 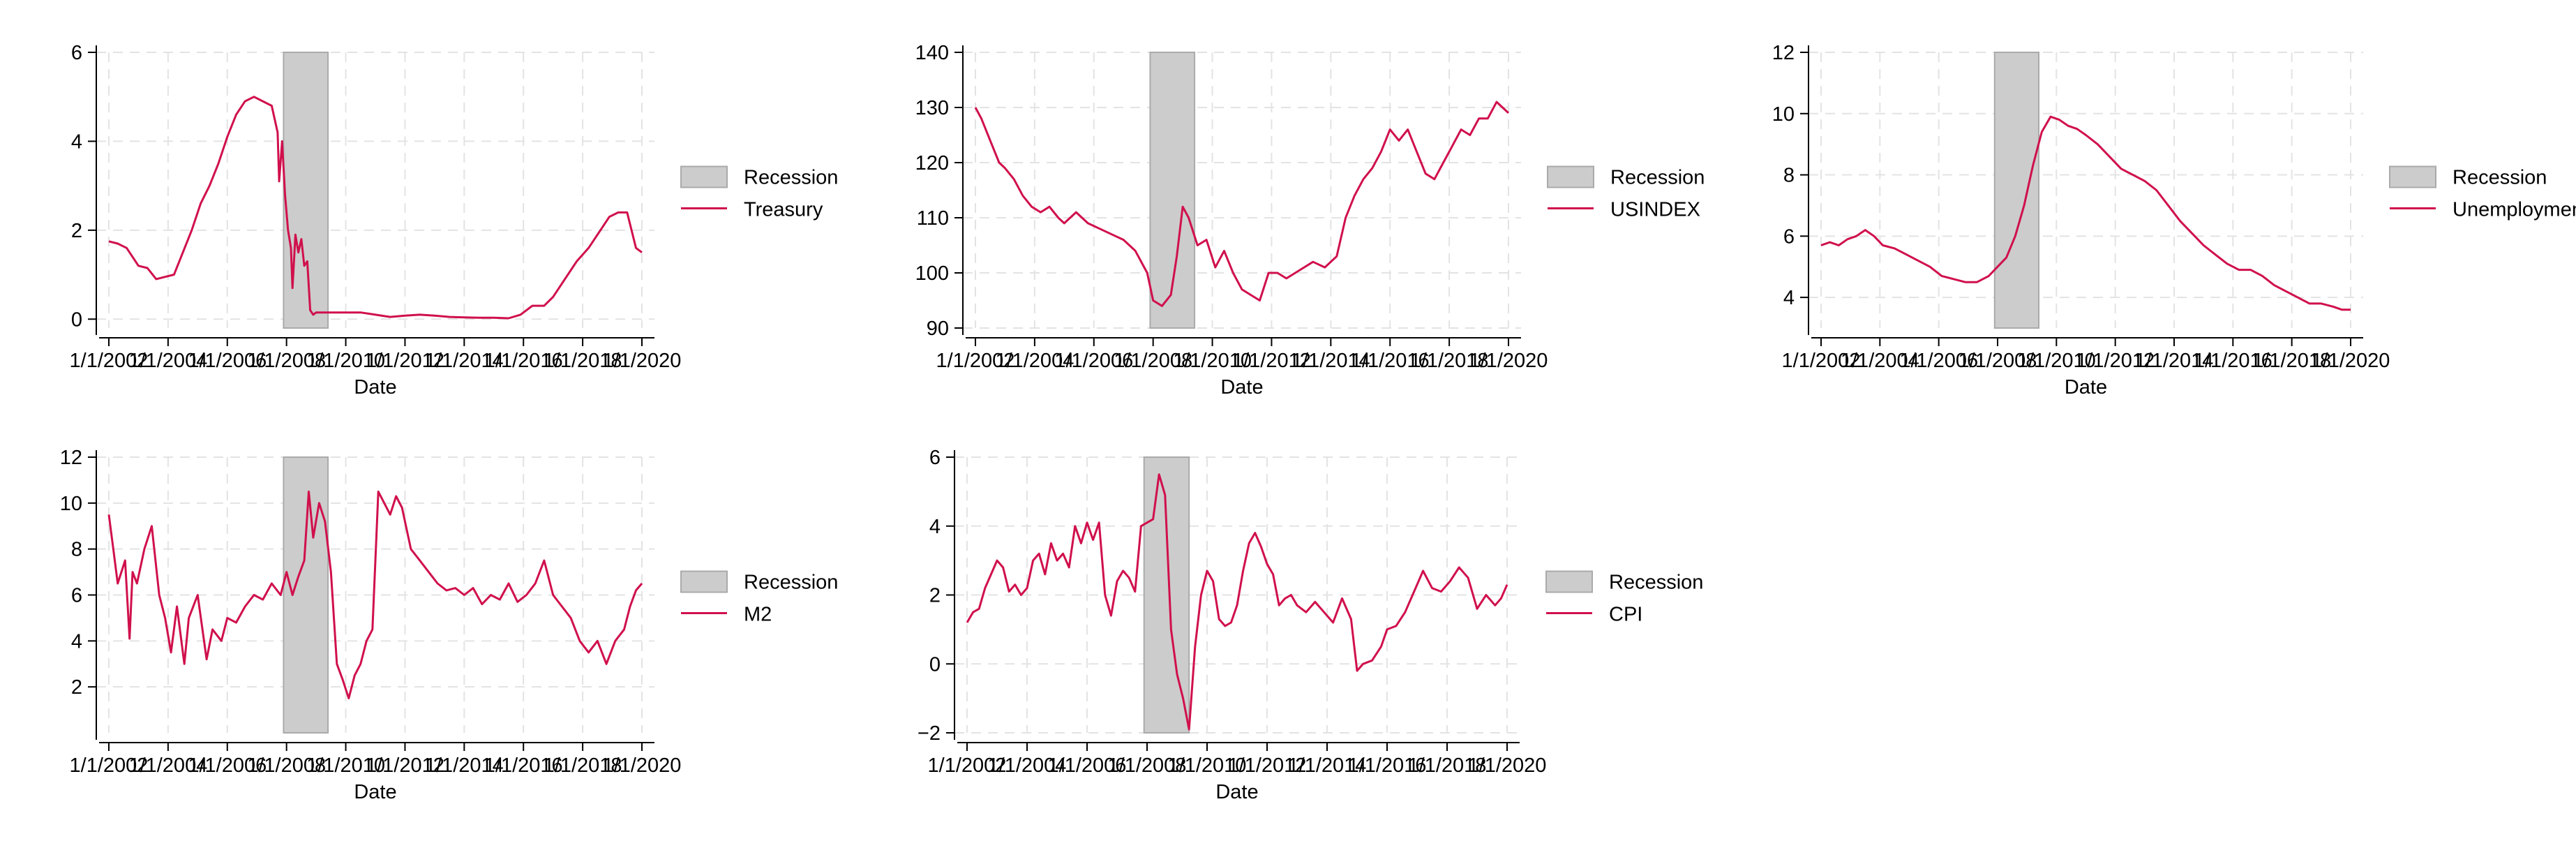 I want to click on y-tick-label: 10, so click(x=1783, y=114).